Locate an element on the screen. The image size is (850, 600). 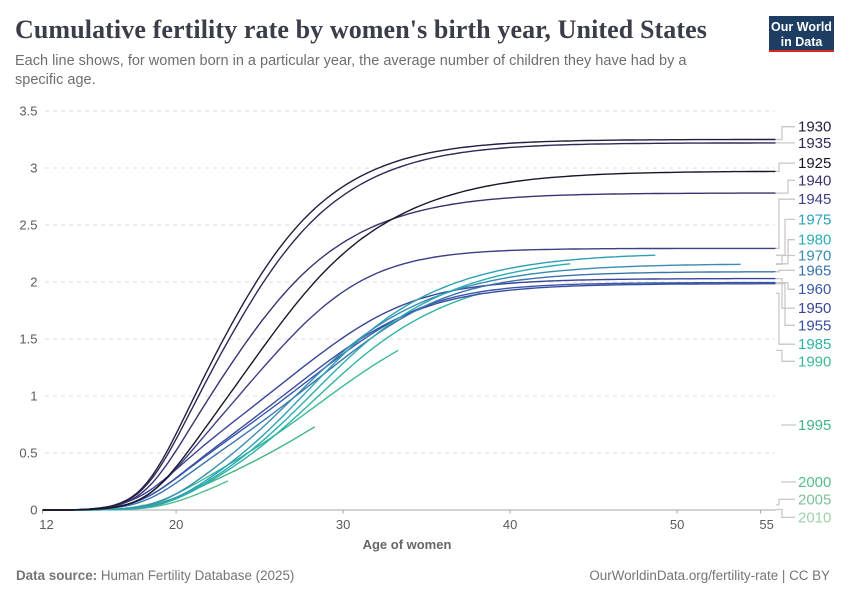
svg-text: 1930 is located at coordinates (814, 127).